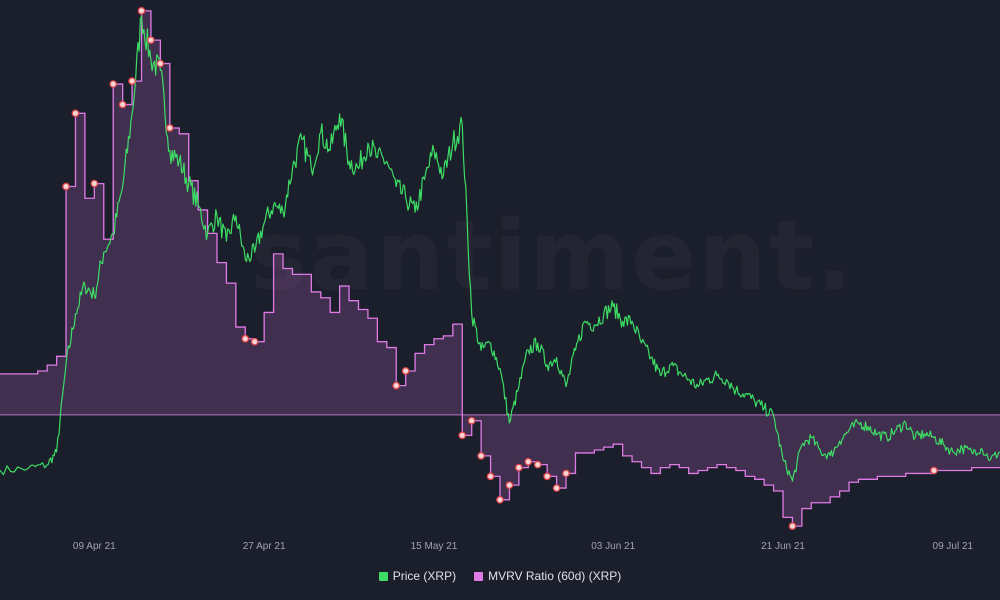 Image resolution: width=1000 pixels, height=600 pixels. What do you see at coordinates (94, 546) in the screenshot?
I see `x-tick-label: 09 Apr 21` at bounding box center [94, 546].